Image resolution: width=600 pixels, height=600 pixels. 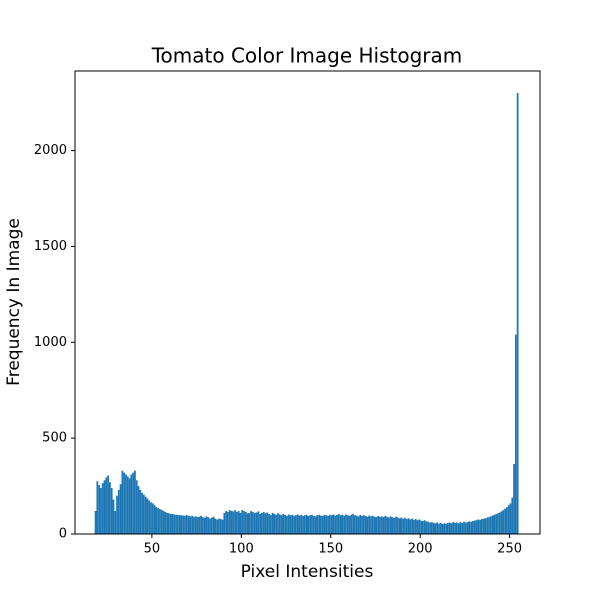 I want to click on y-tick-label: 500, so click(x=54, y=438).